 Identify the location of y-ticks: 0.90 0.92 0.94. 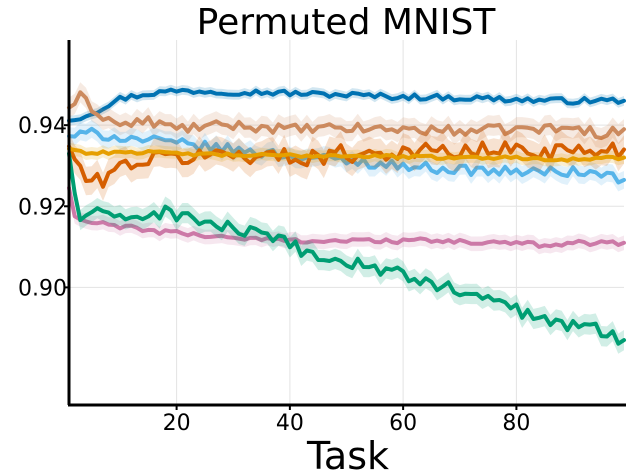
(43, 207).